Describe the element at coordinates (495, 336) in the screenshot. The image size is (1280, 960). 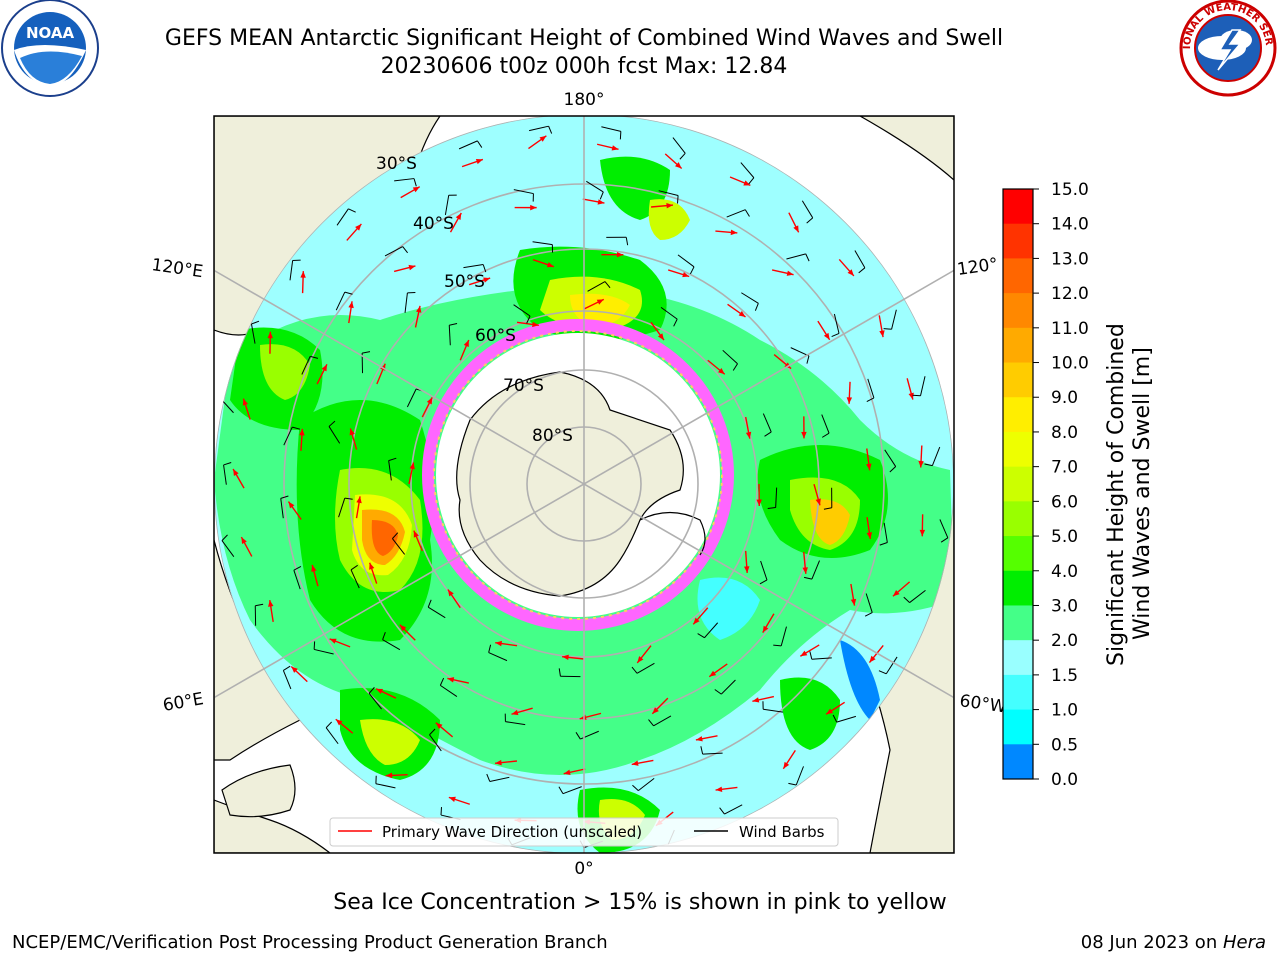
I see `lat-label-60s: 60°S` at that location.